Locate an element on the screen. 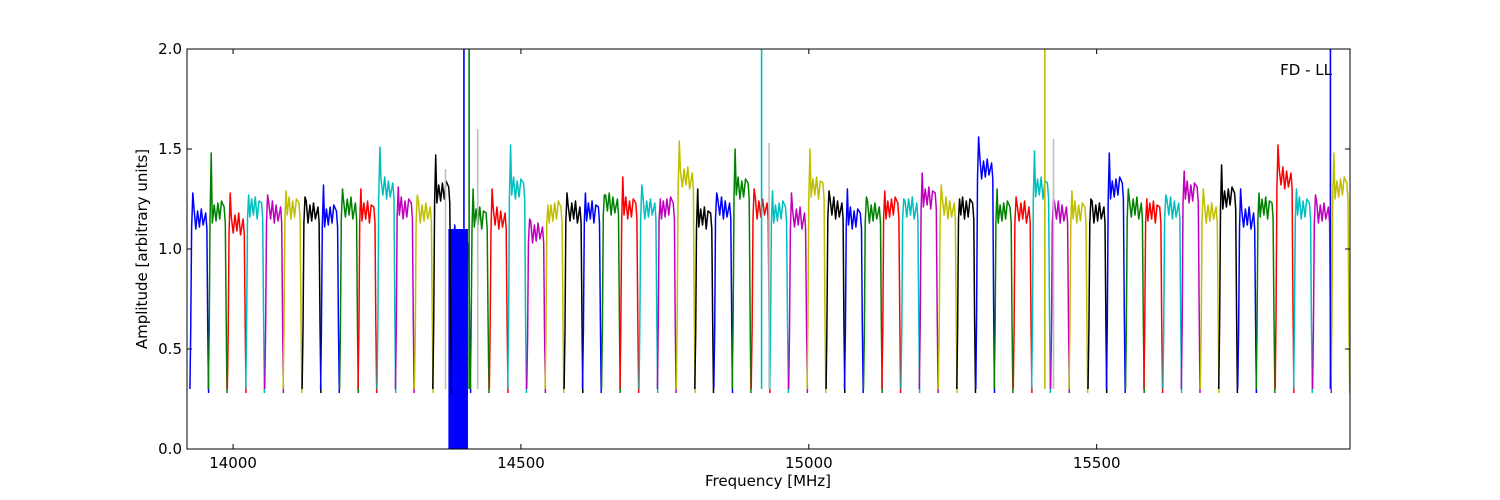  x-axis-label: Frequency [MHz] is located at coordinates (768, 481).